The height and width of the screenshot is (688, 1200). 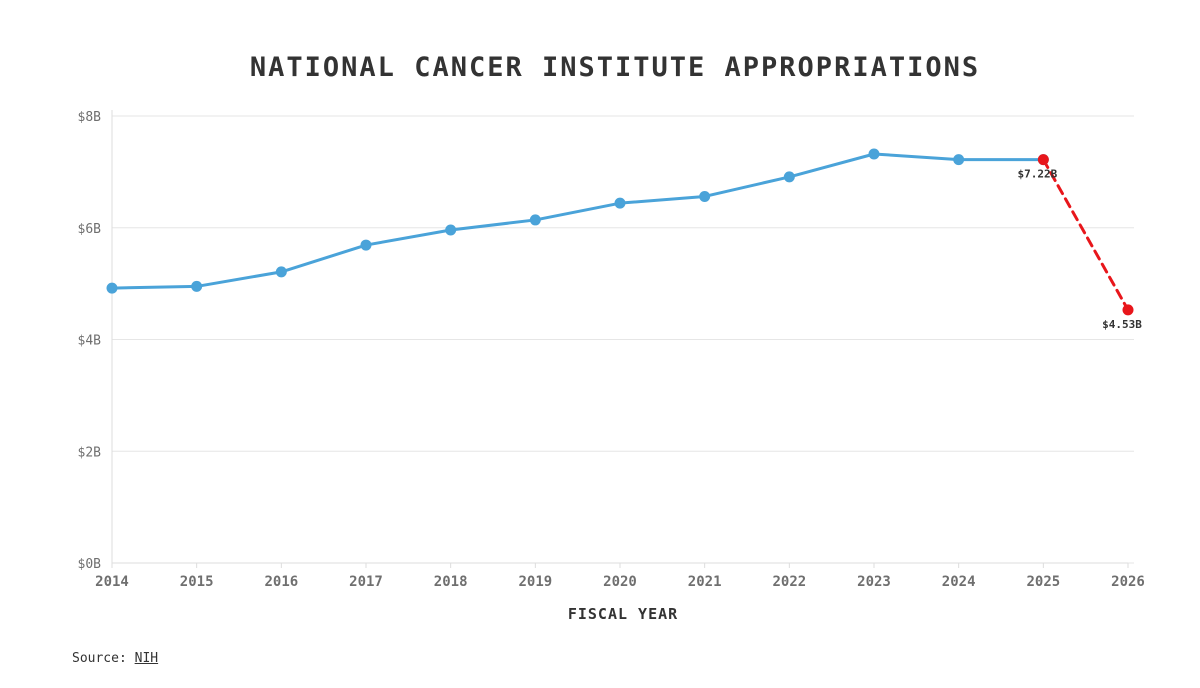 What do you see at coordinates (1043, 582) in the screenshot?
I see `x-tick-label: 2025` at bounding box center [1043, 582].